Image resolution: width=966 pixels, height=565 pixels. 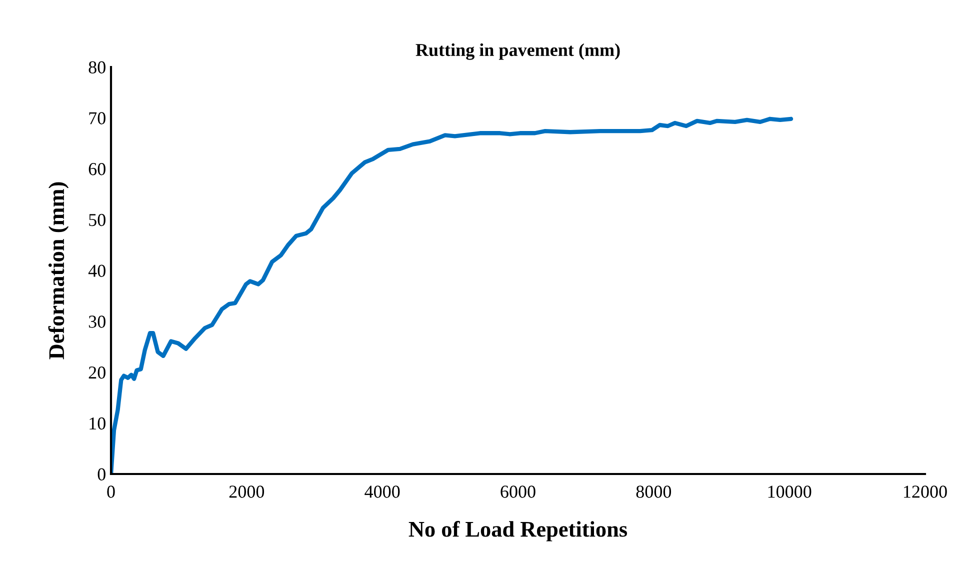 I want to click on x-tick-label: 4000, so click(x=382, y=492).